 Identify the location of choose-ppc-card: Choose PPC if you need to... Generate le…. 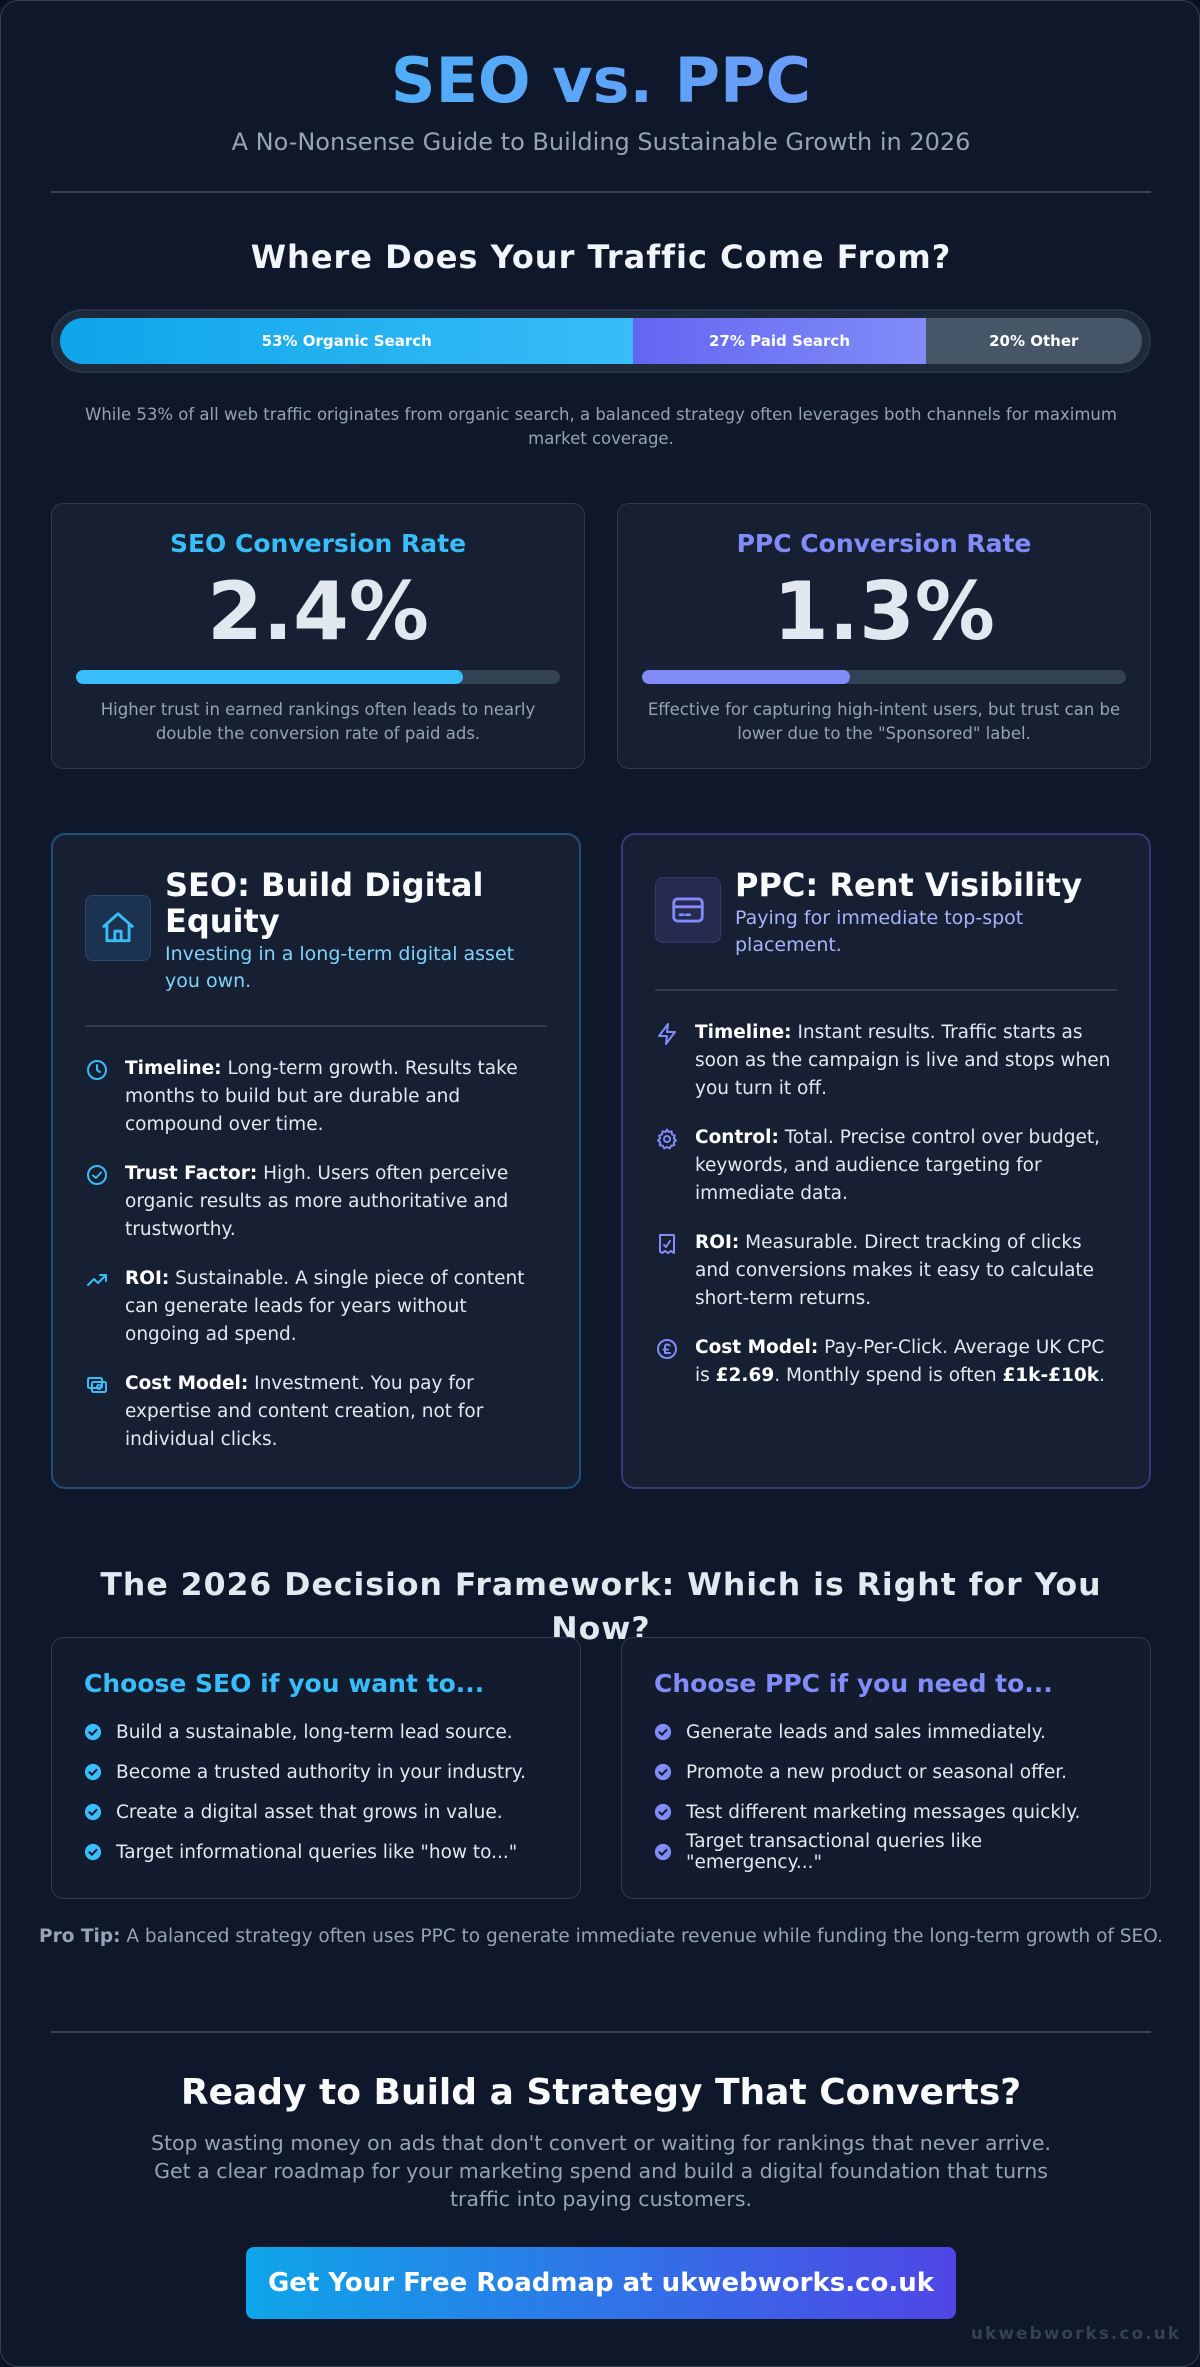
(886, 1768).